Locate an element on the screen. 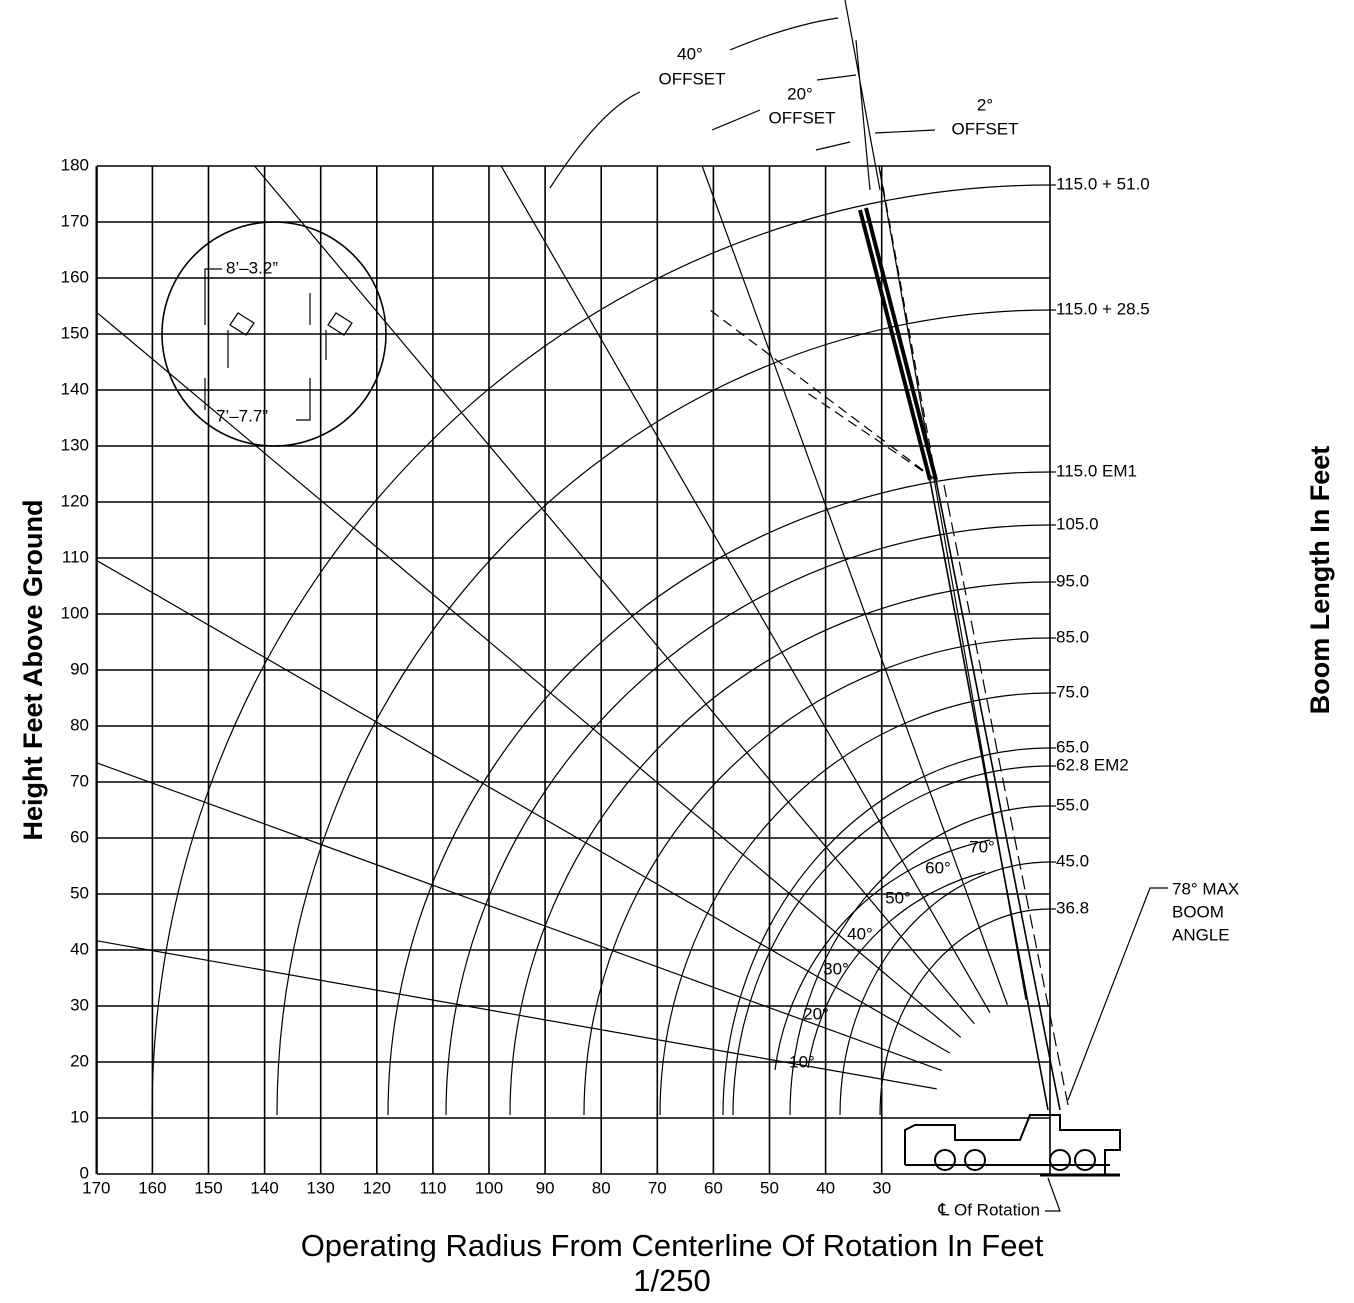 This screenshot has height=1303, width=1354. inset-top: 8’–3.2” is located at coordinates (252, 267).